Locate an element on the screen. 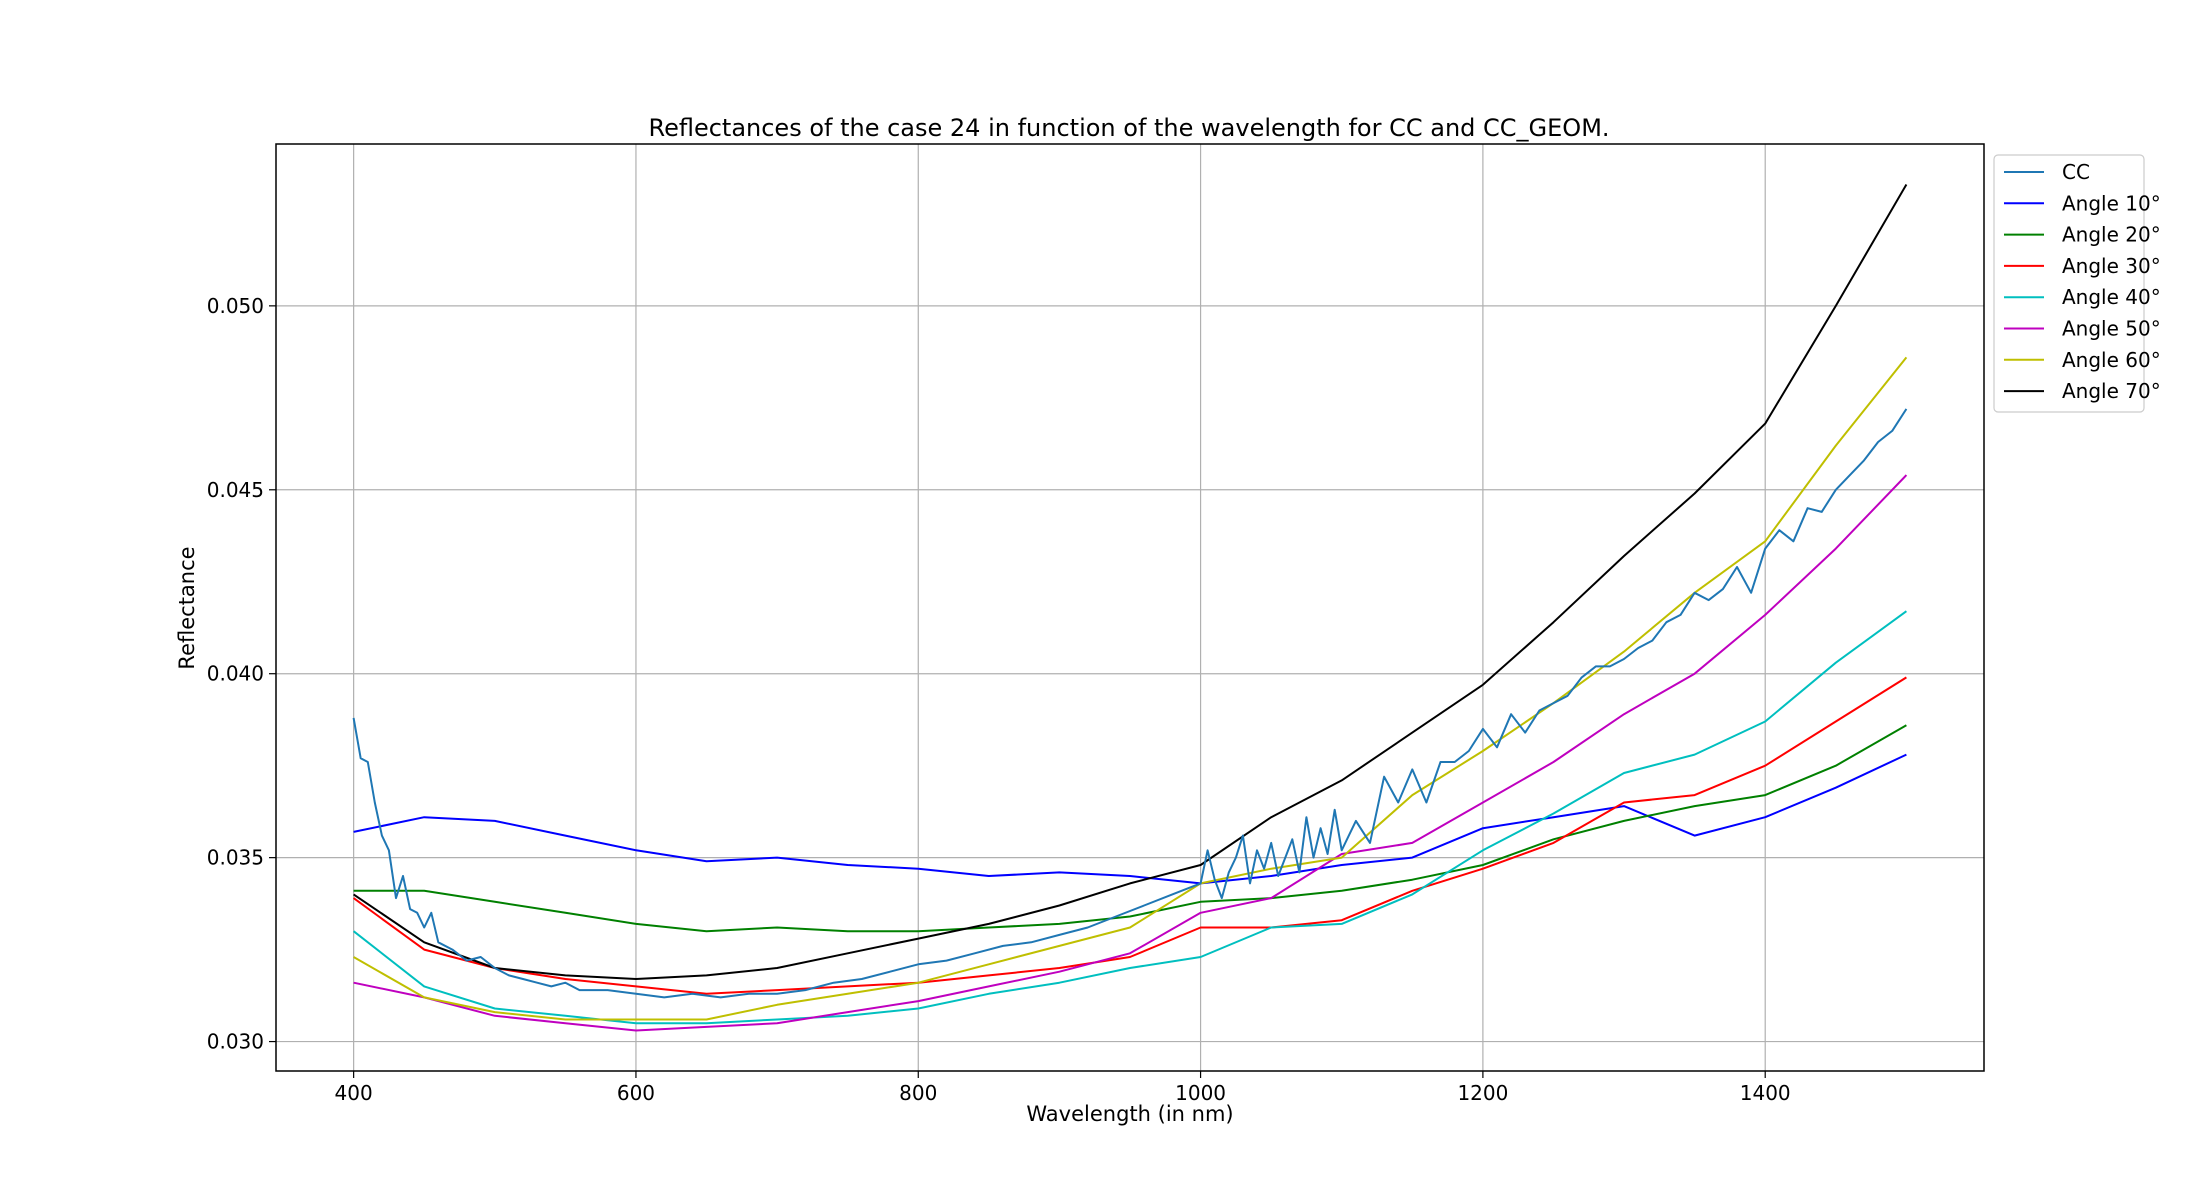 This screenshot has width=2200, height=1200. y-tick-label: 0.045 is located at coordinates (235, 490).